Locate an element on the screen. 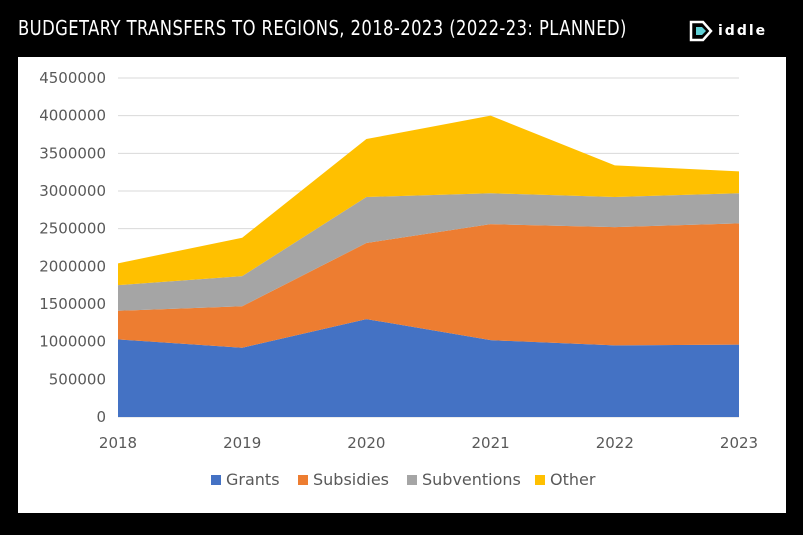  legend-item-other: Other is located at coordinates (565, 479).